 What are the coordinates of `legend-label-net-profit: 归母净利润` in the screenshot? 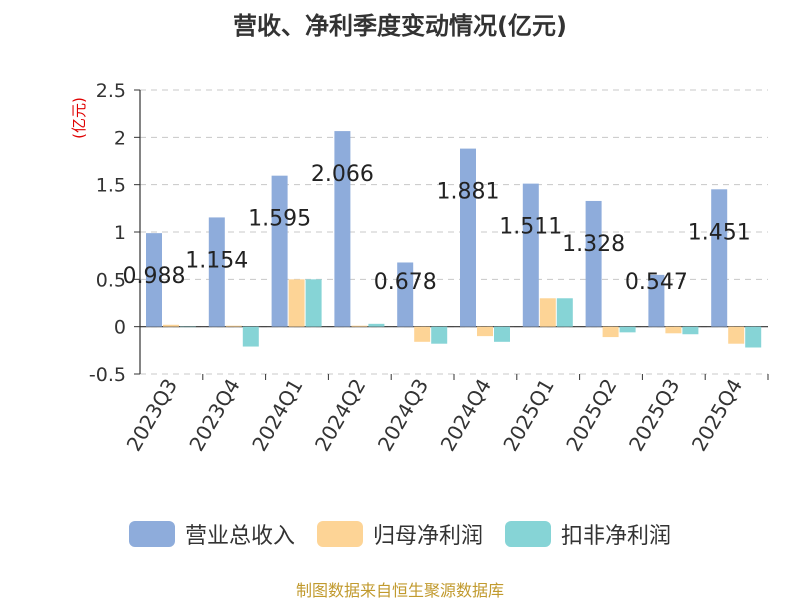 It's located at (427, 536).